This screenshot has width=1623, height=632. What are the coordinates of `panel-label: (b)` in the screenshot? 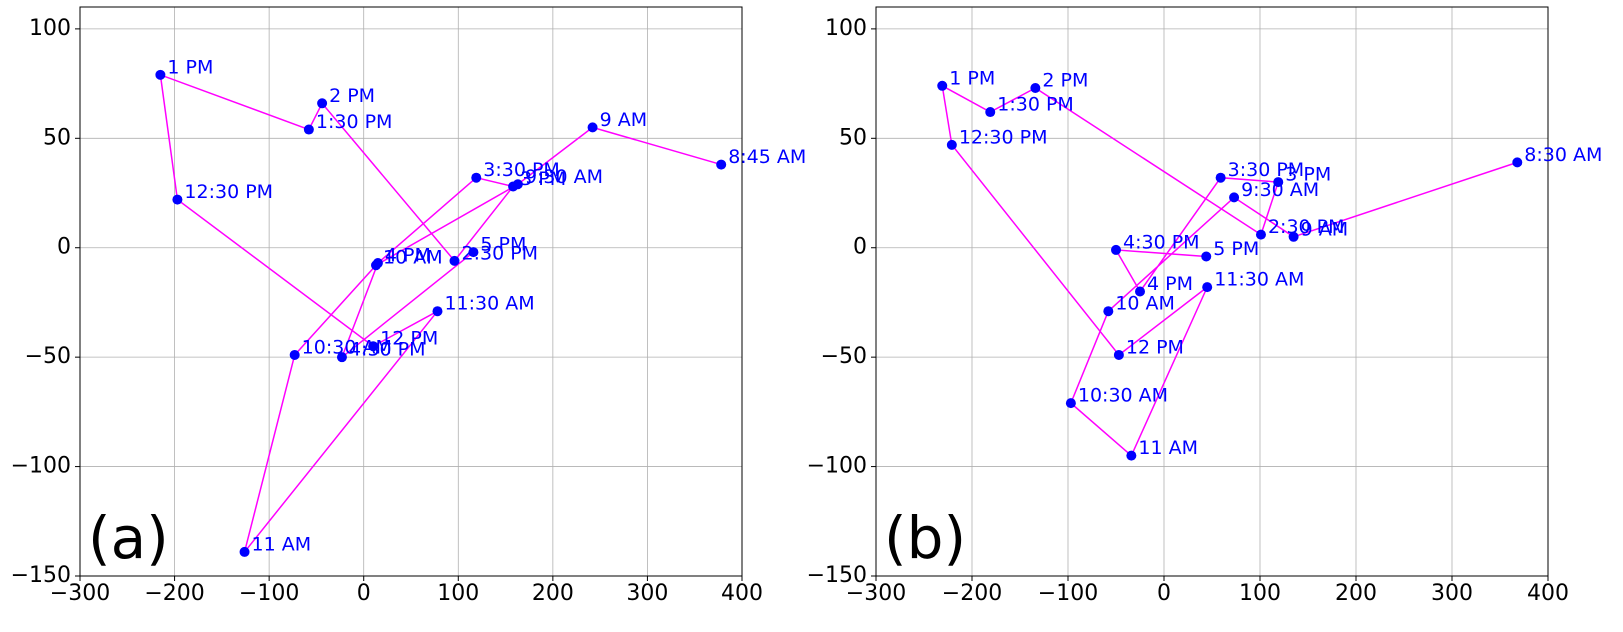 It's located at (925, 538).